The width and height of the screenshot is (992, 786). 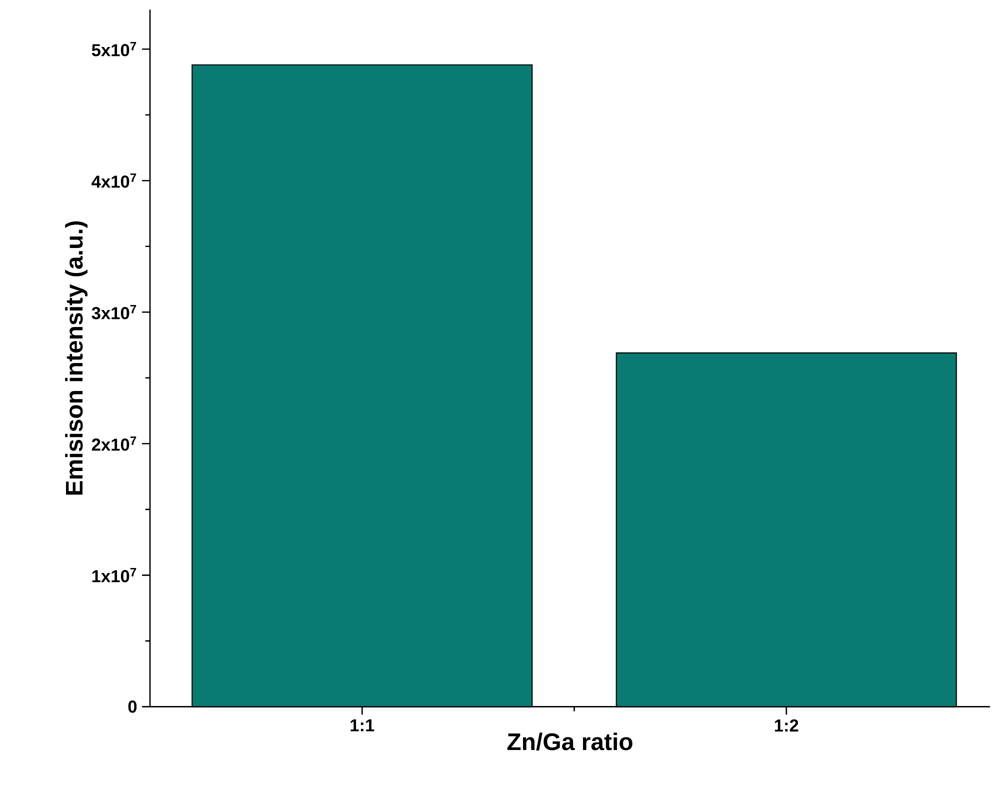 What do you see at coordinates (786, 725) in the screenshot?
I see `x-tick-label: 1:2` at bounding box center [786, 725].